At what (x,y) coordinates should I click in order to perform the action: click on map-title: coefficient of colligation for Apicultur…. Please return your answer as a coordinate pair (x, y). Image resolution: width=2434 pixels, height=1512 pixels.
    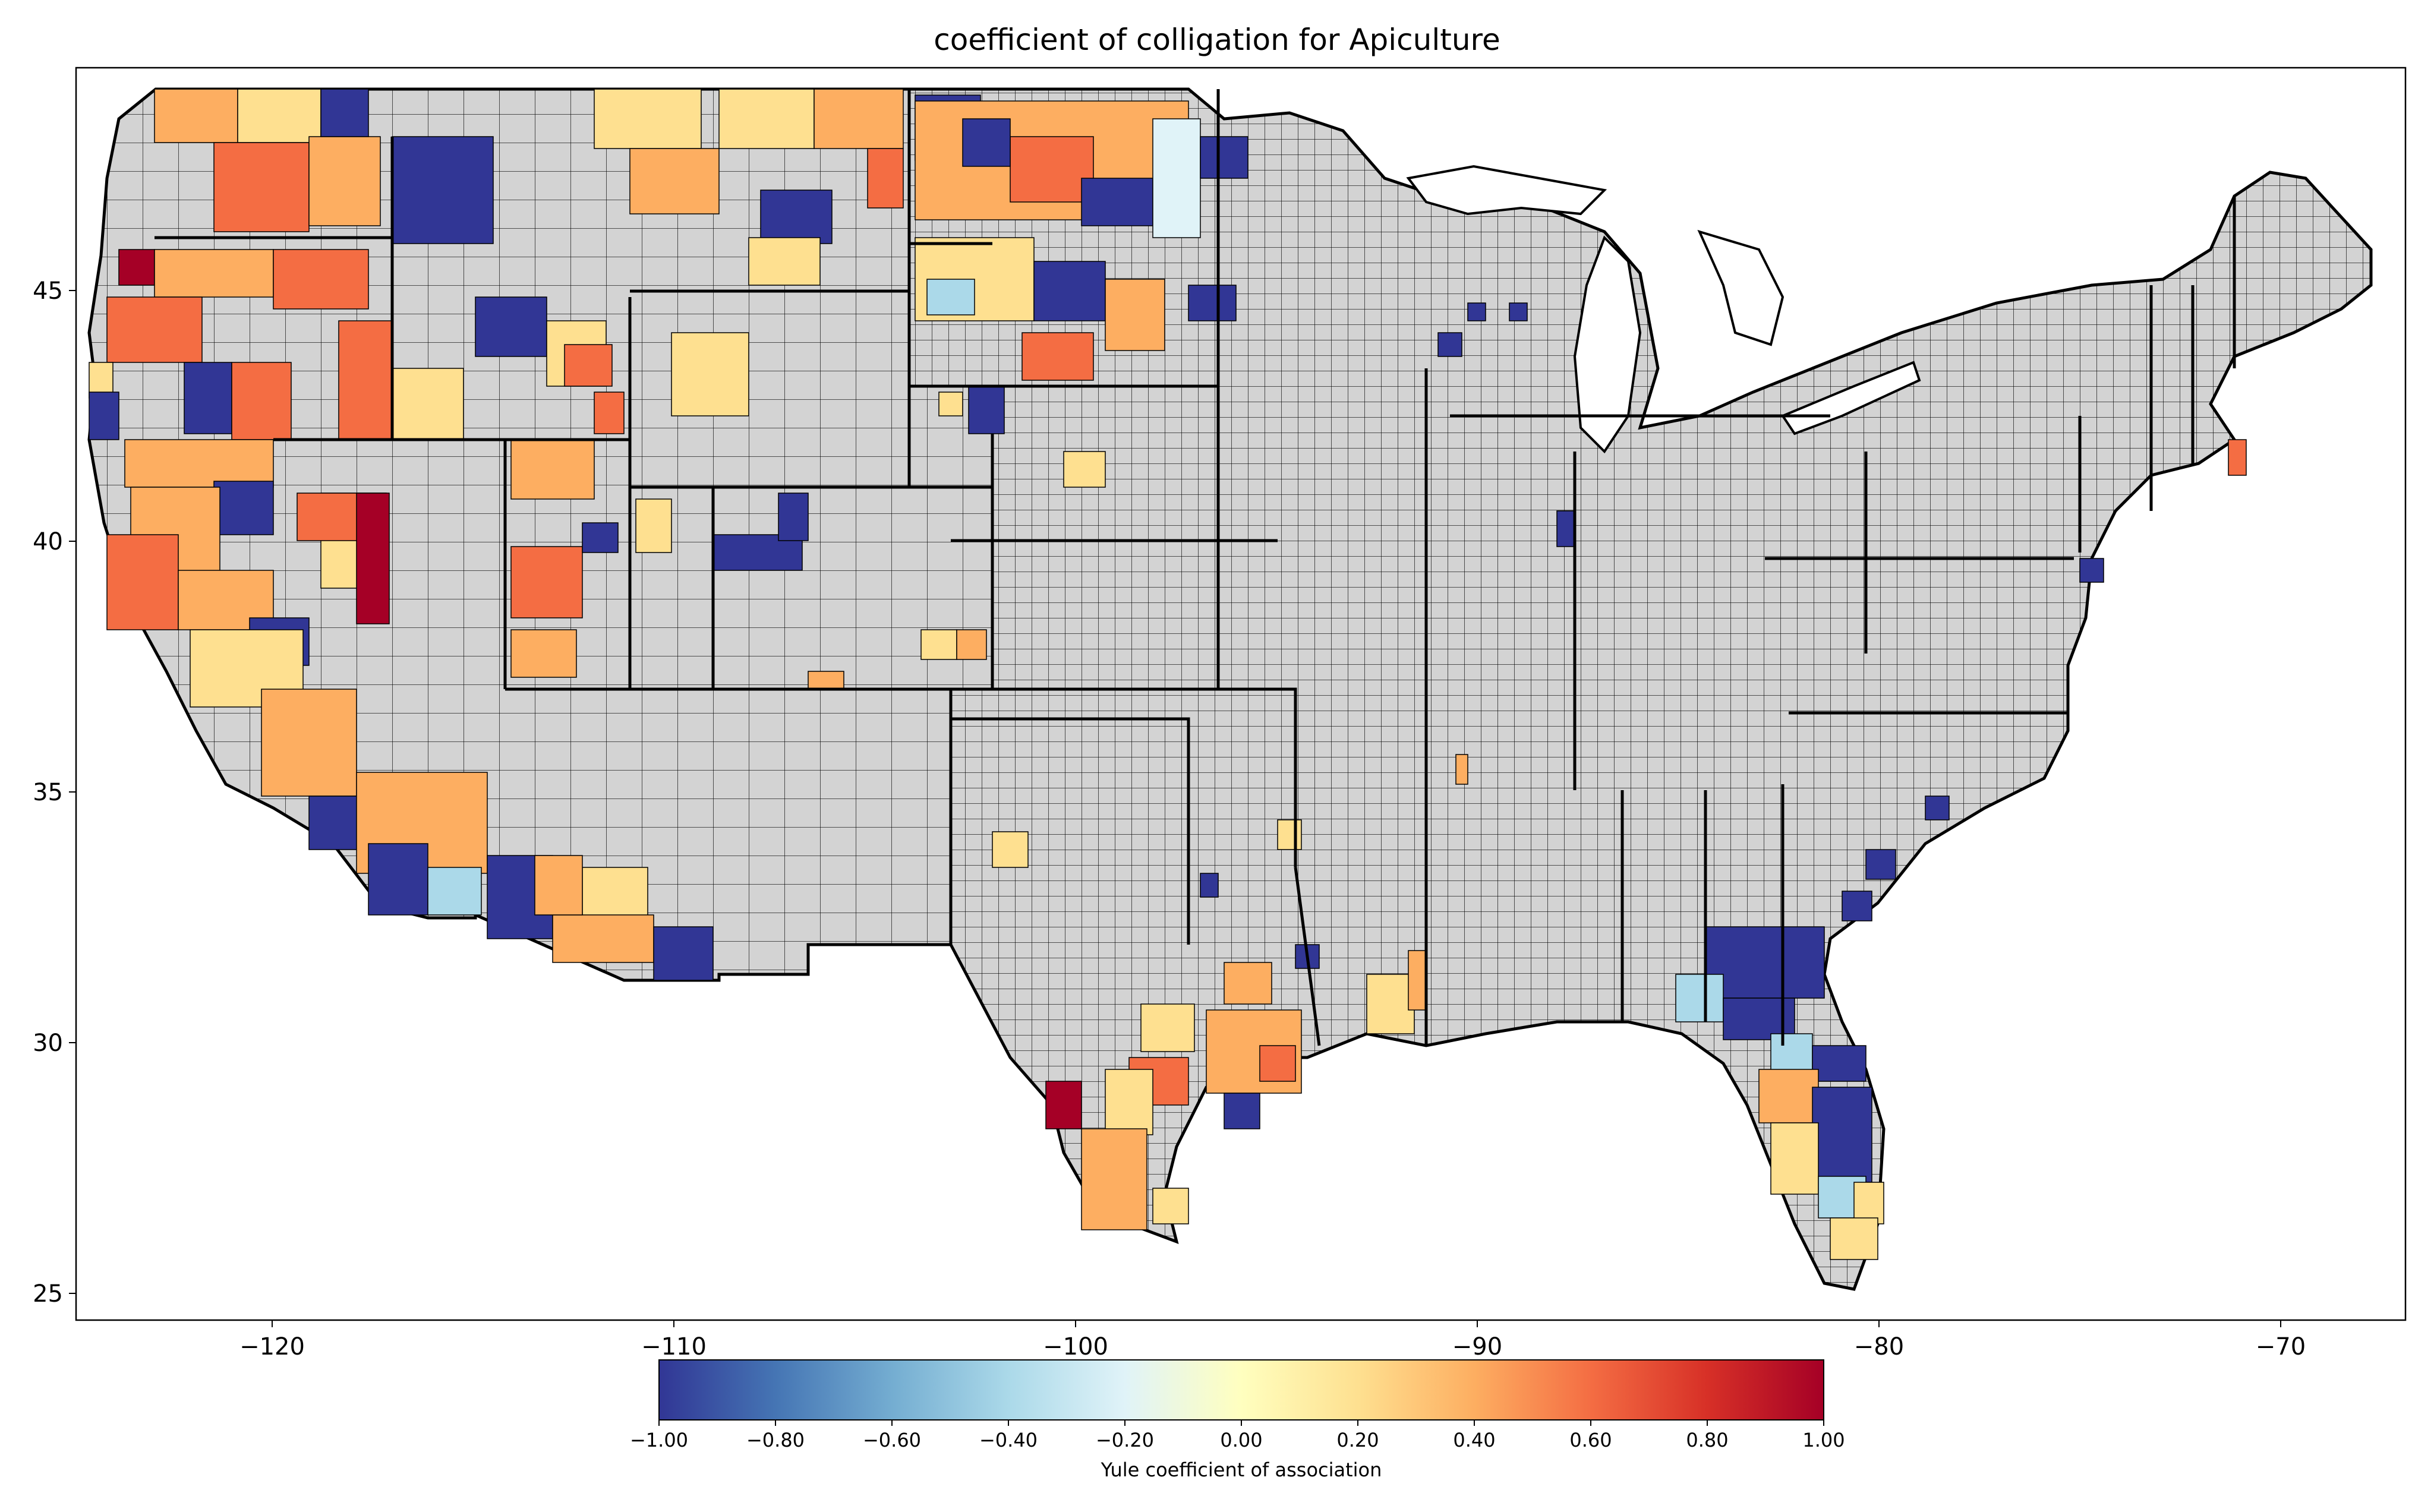
    Looking at the image, I should click on (1217, 40).